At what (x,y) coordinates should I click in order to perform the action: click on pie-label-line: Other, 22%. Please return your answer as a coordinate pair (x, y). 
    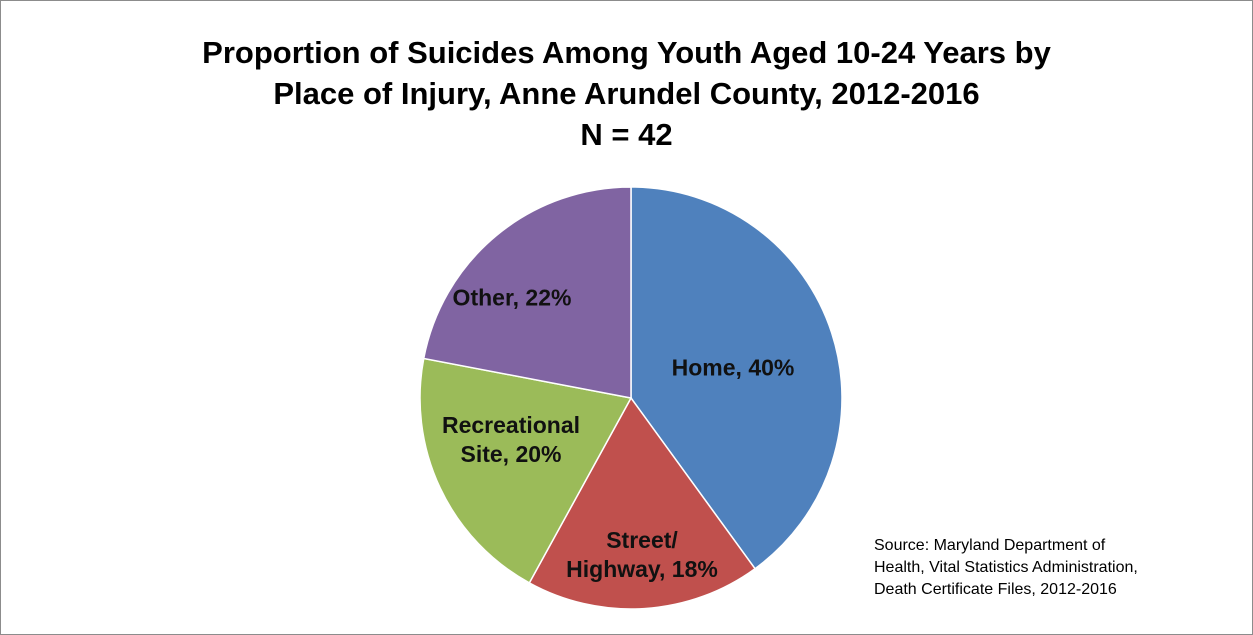
    Looking at the image, I should click on (512, 297).